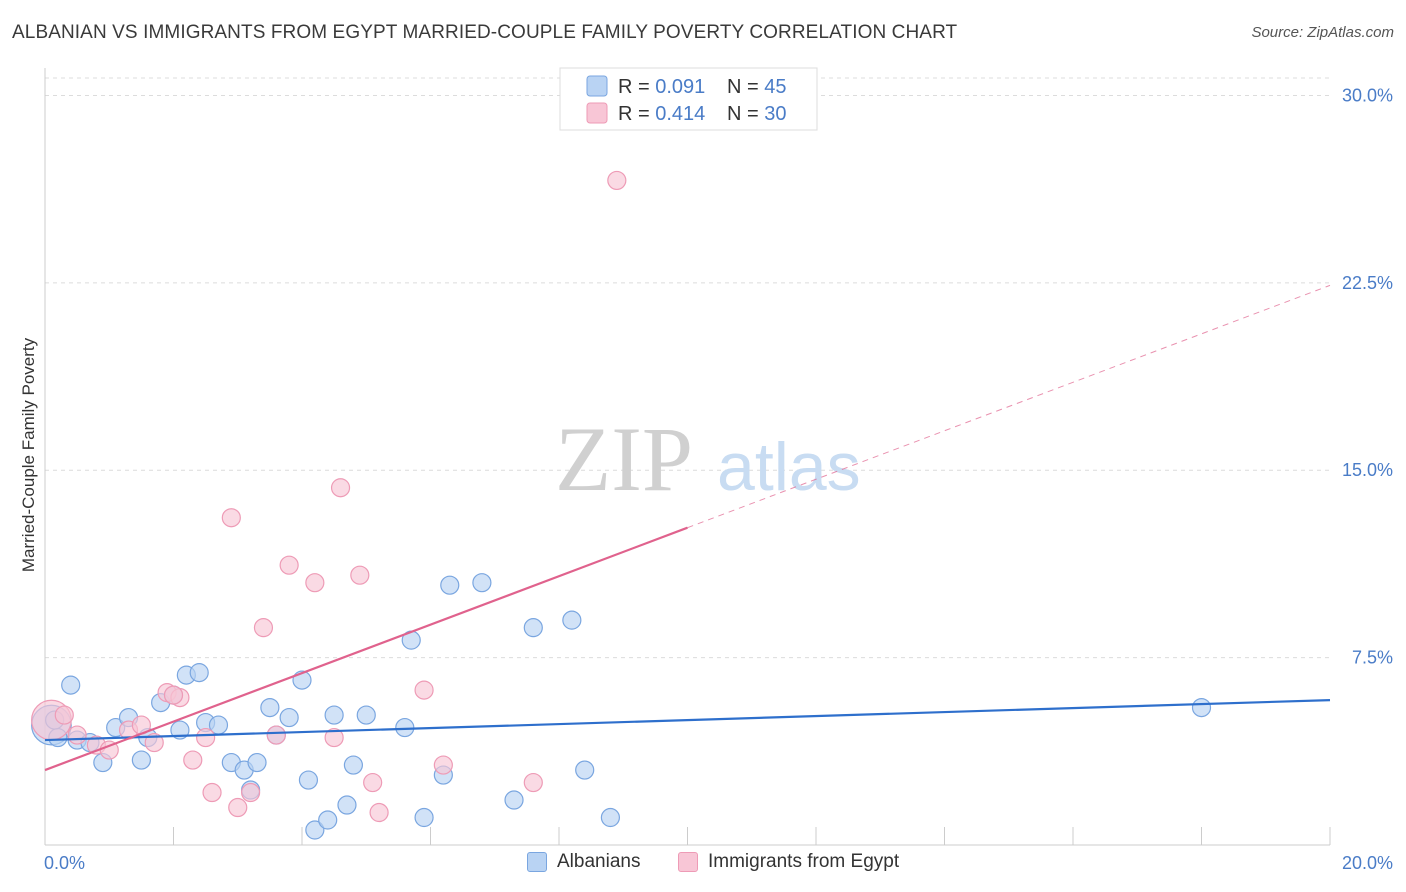 This screenshot has height=892, width=1406. Describe the element at coordinates (1322, 32) in the screenshot. I see `source-label: Source: ZipAtlas.com` at that location.